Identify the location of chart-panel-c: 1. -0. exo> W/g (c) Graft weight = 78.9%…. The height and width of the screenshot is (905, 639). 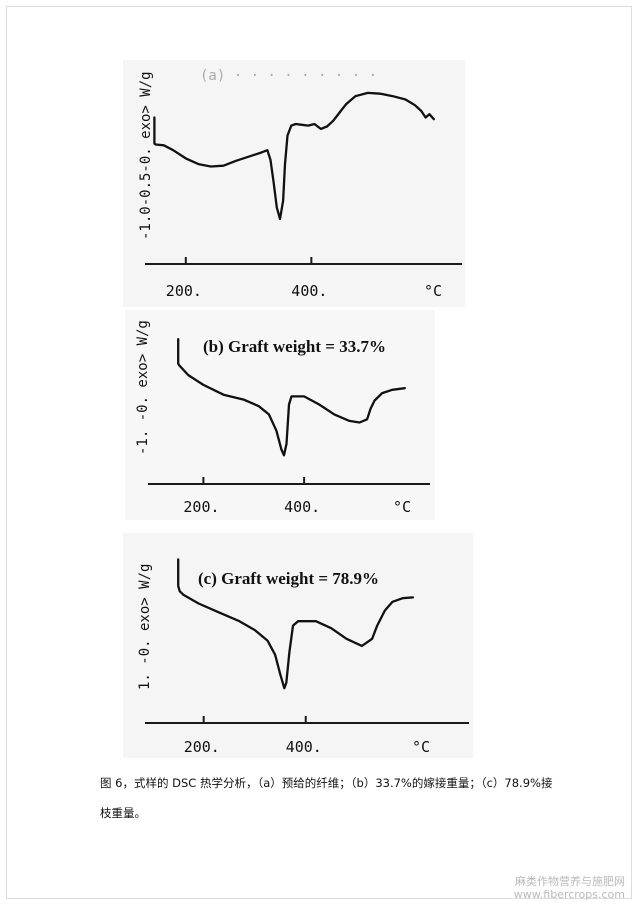
(298, 645).